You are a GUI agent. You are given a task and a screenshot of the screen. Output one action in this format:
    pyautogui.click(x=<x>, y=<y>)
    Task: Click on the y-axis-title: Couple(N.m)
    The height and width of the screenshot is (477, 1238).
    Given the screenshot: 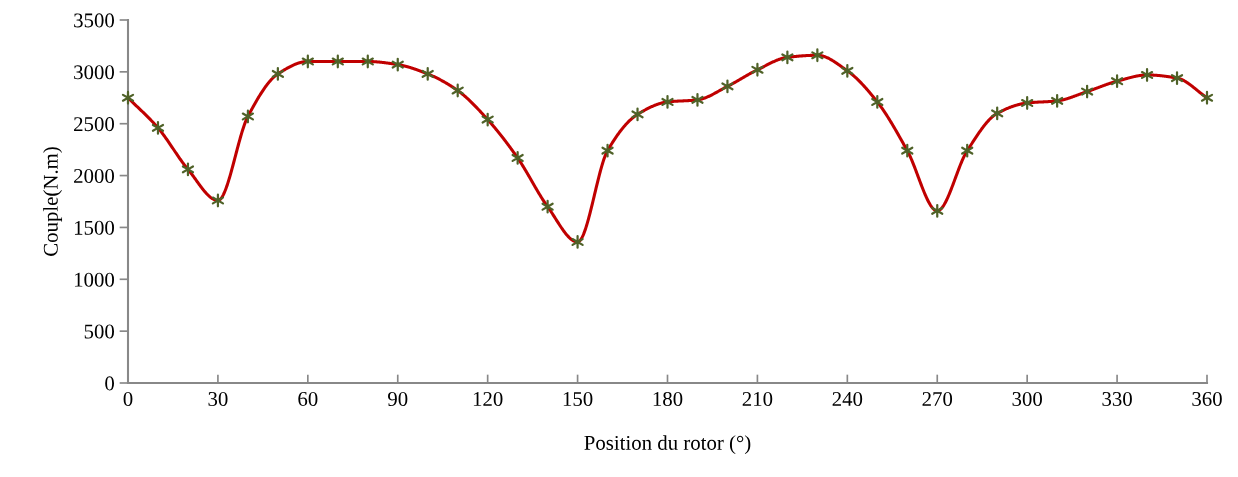 What is the action you would take?
    pyautogui.click(x=53, y=201)
    